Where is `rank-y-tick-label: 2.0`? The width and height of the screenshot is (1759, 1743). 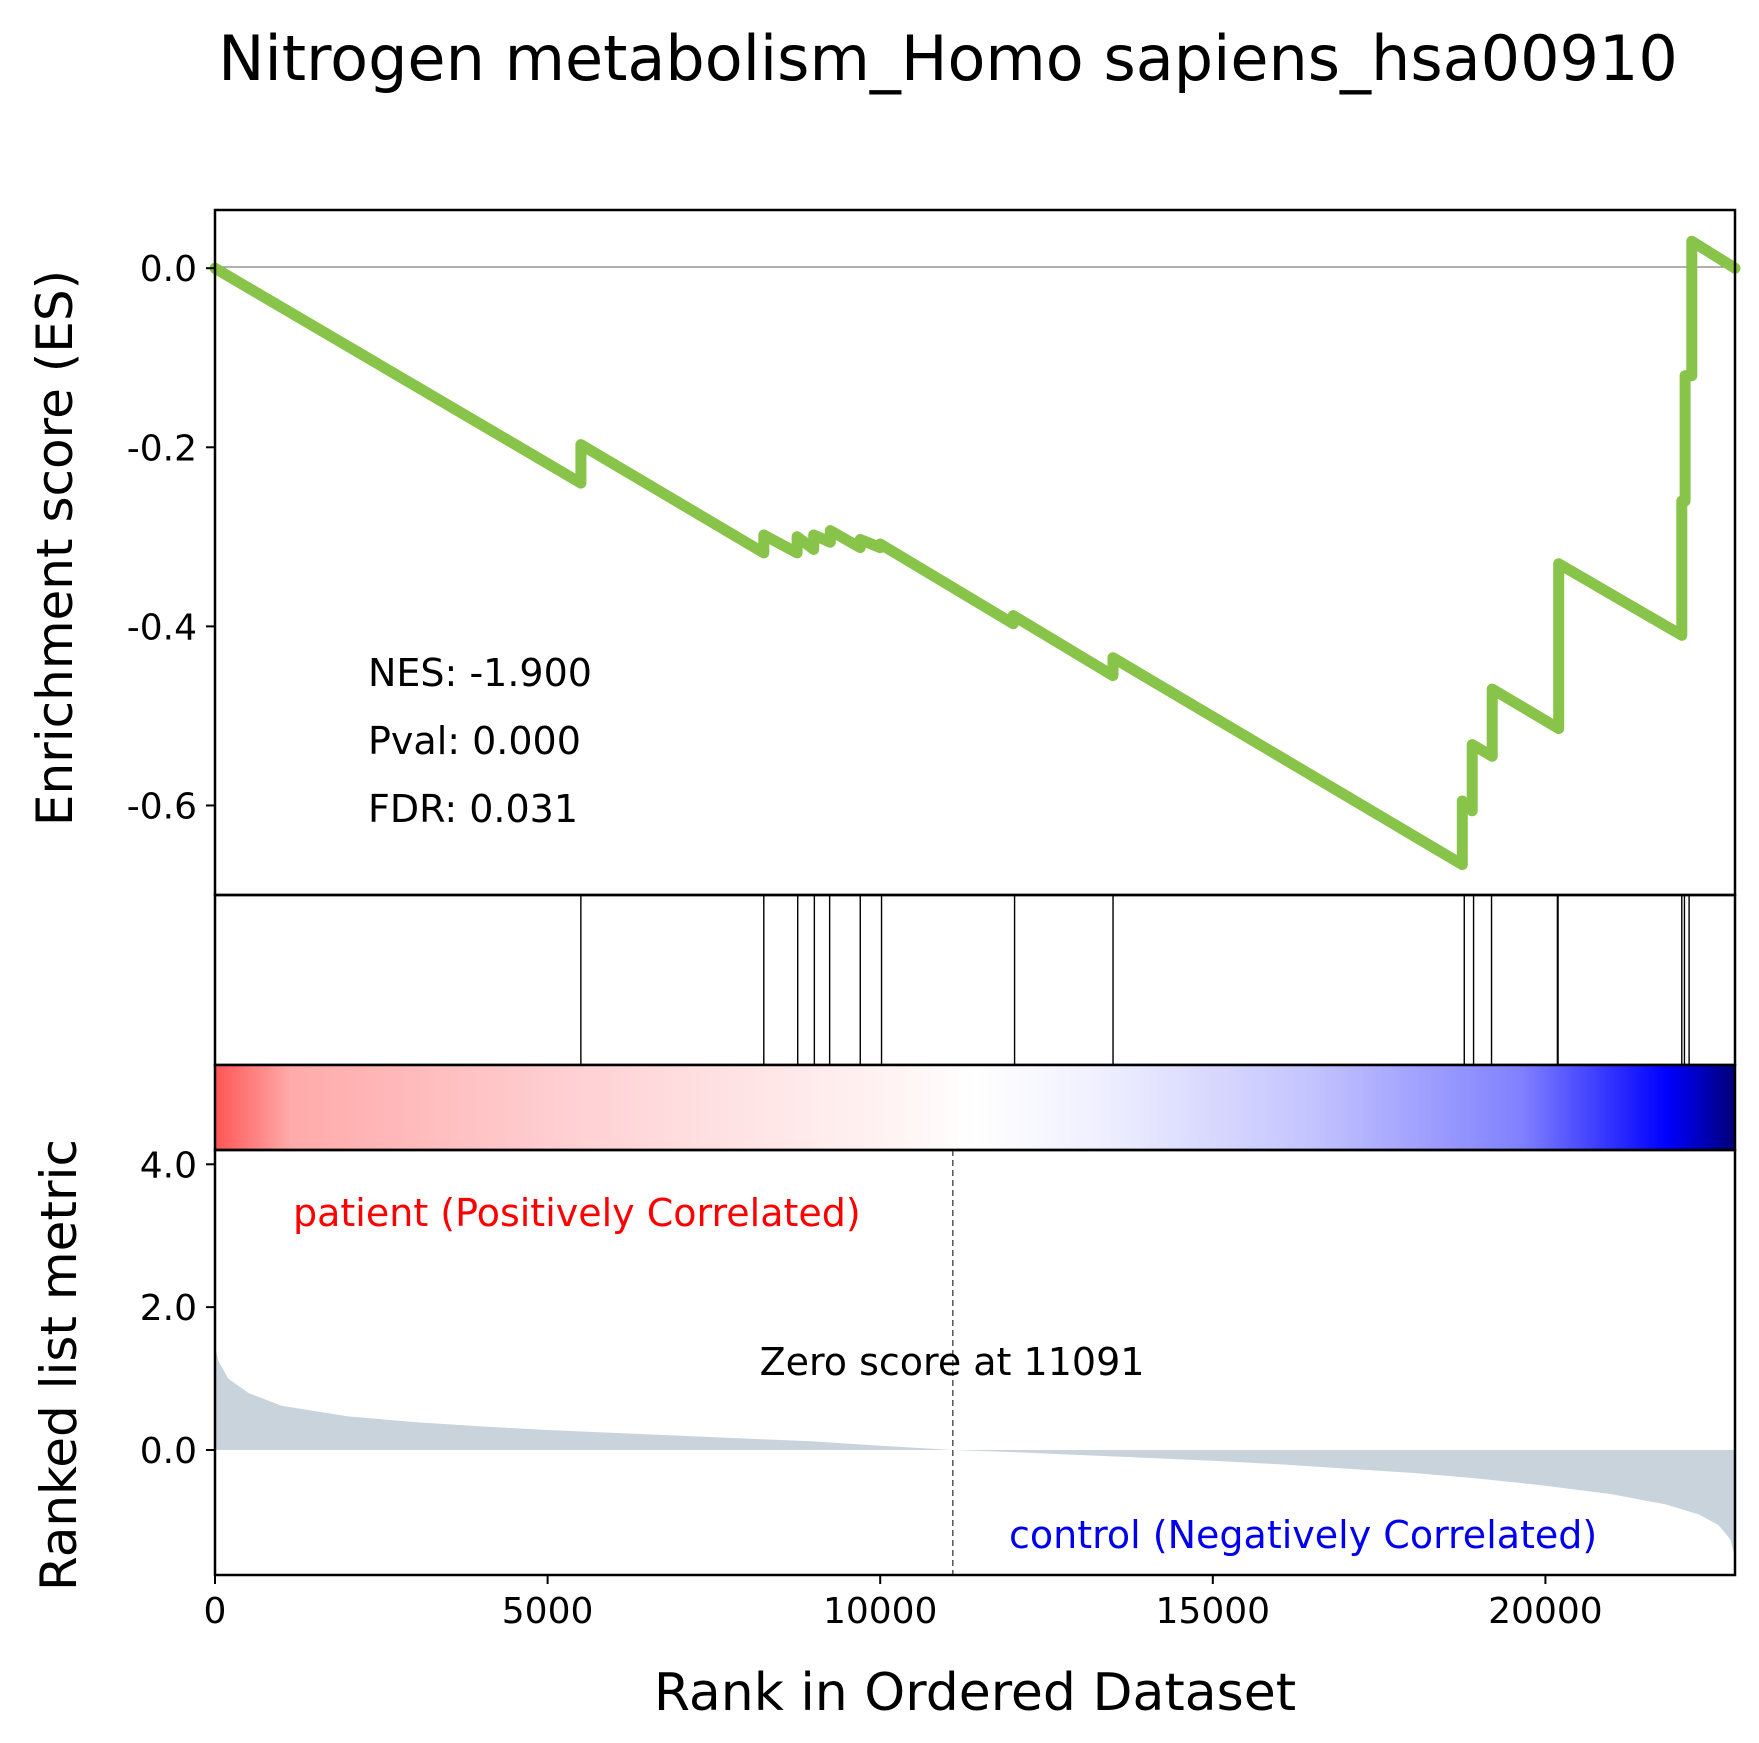
rank-y-tick-label: 2.0 is located at coordinates (168, 1308).